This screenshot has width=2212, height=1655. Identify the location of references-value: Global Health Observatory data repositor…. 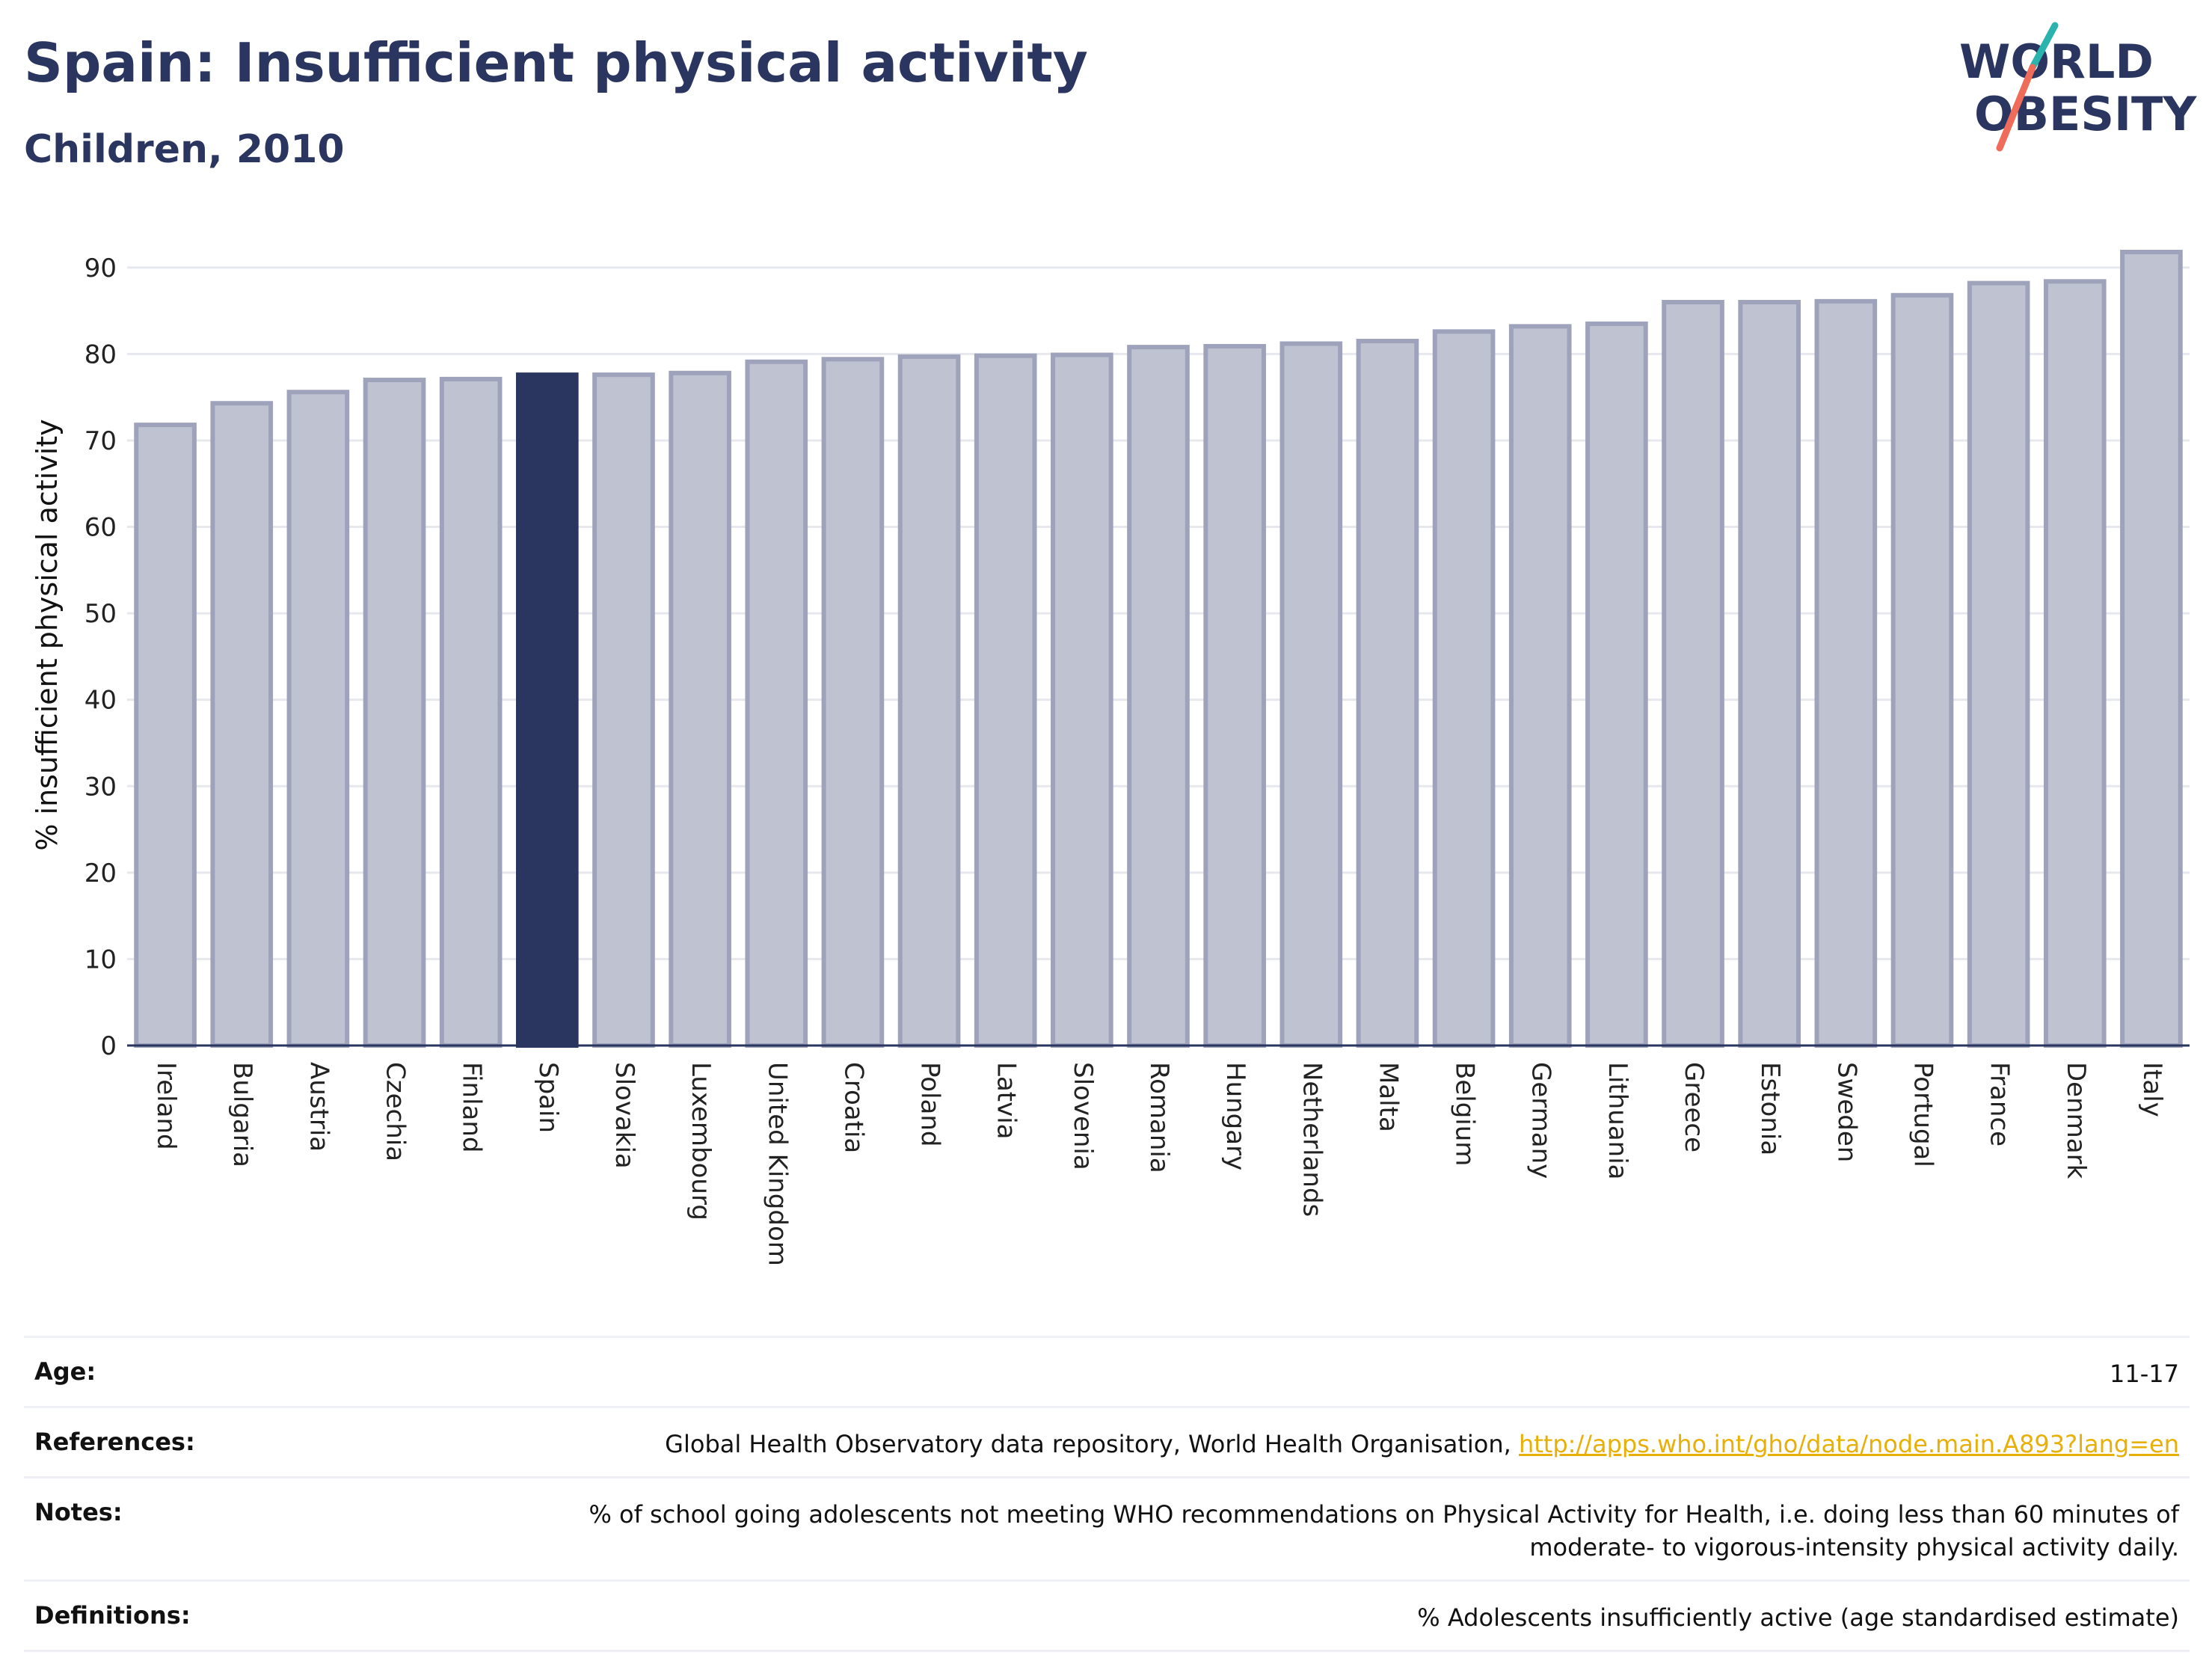
(1422, 1444).